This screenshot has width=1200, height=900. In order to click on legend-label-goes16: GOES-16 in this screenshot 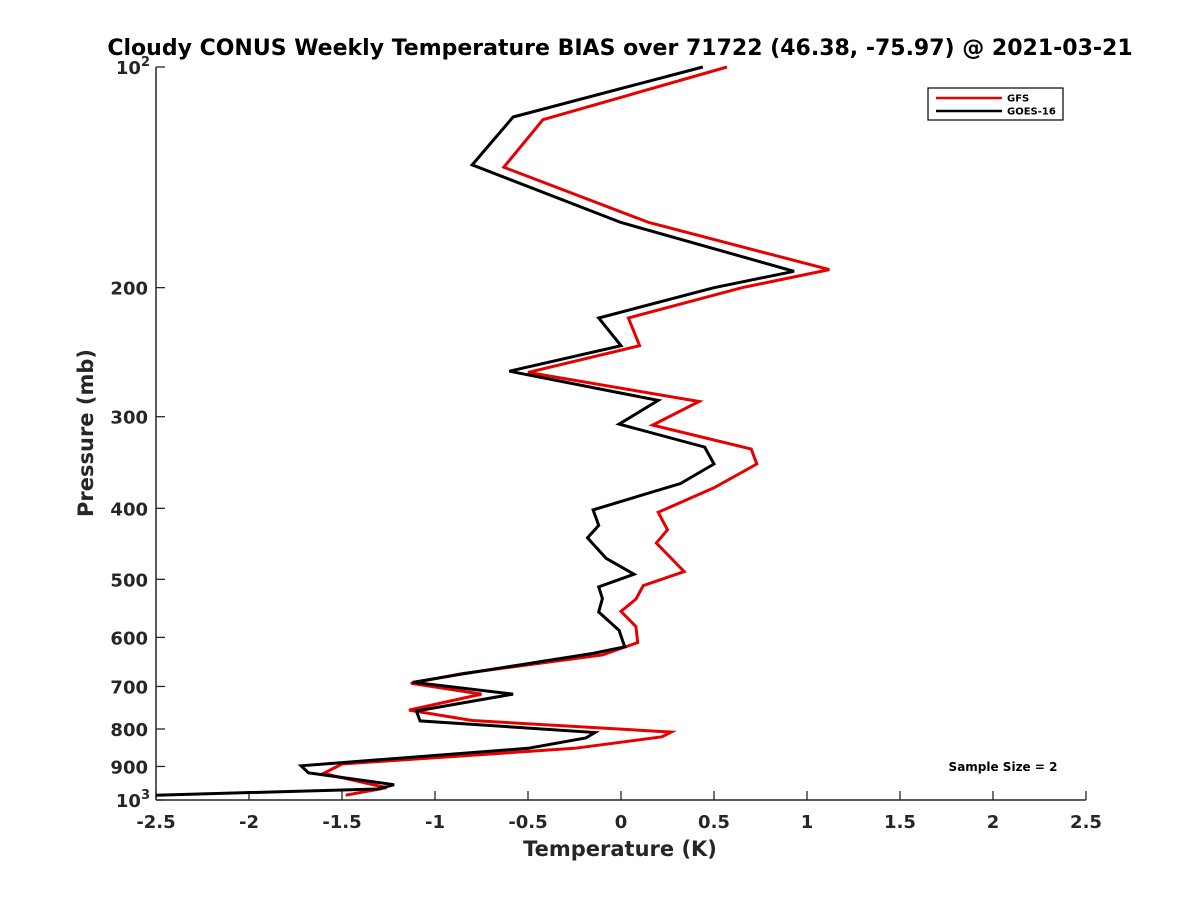, I will do `click(1031, 112)`.